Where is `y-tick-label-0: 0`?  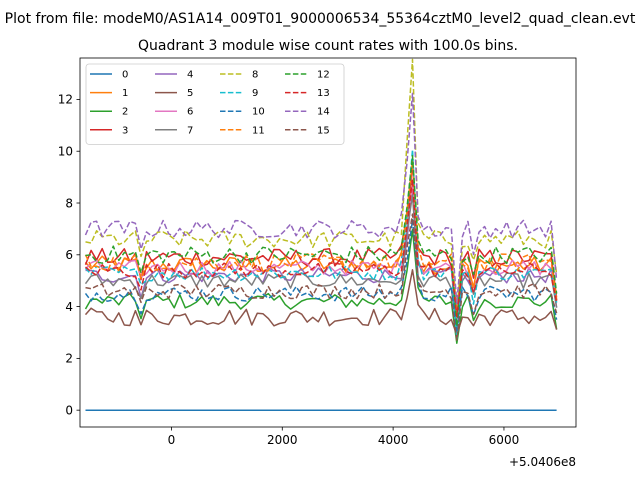 y-tick-label-0: 0 is located at coordinates (69, 410).